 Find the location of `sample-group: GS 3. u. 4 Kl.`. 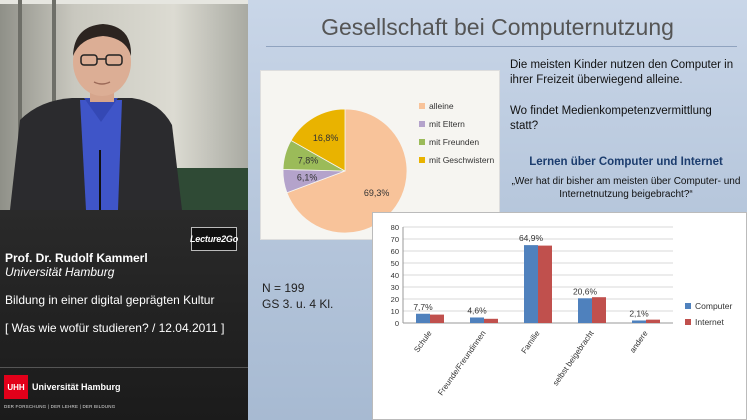

sample-group: GS 3. u. 4 Kl. is located at coordinates (298, 304).